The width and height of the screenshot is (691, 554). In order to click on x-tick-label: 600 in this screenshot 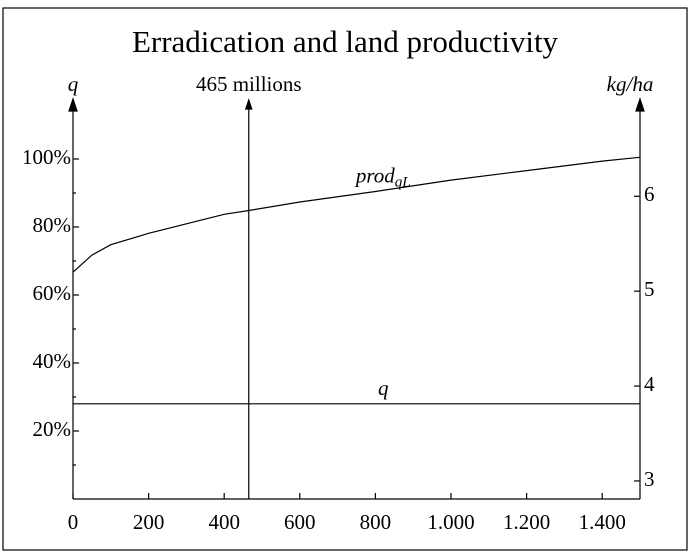, I will do `click(300, 522)`.